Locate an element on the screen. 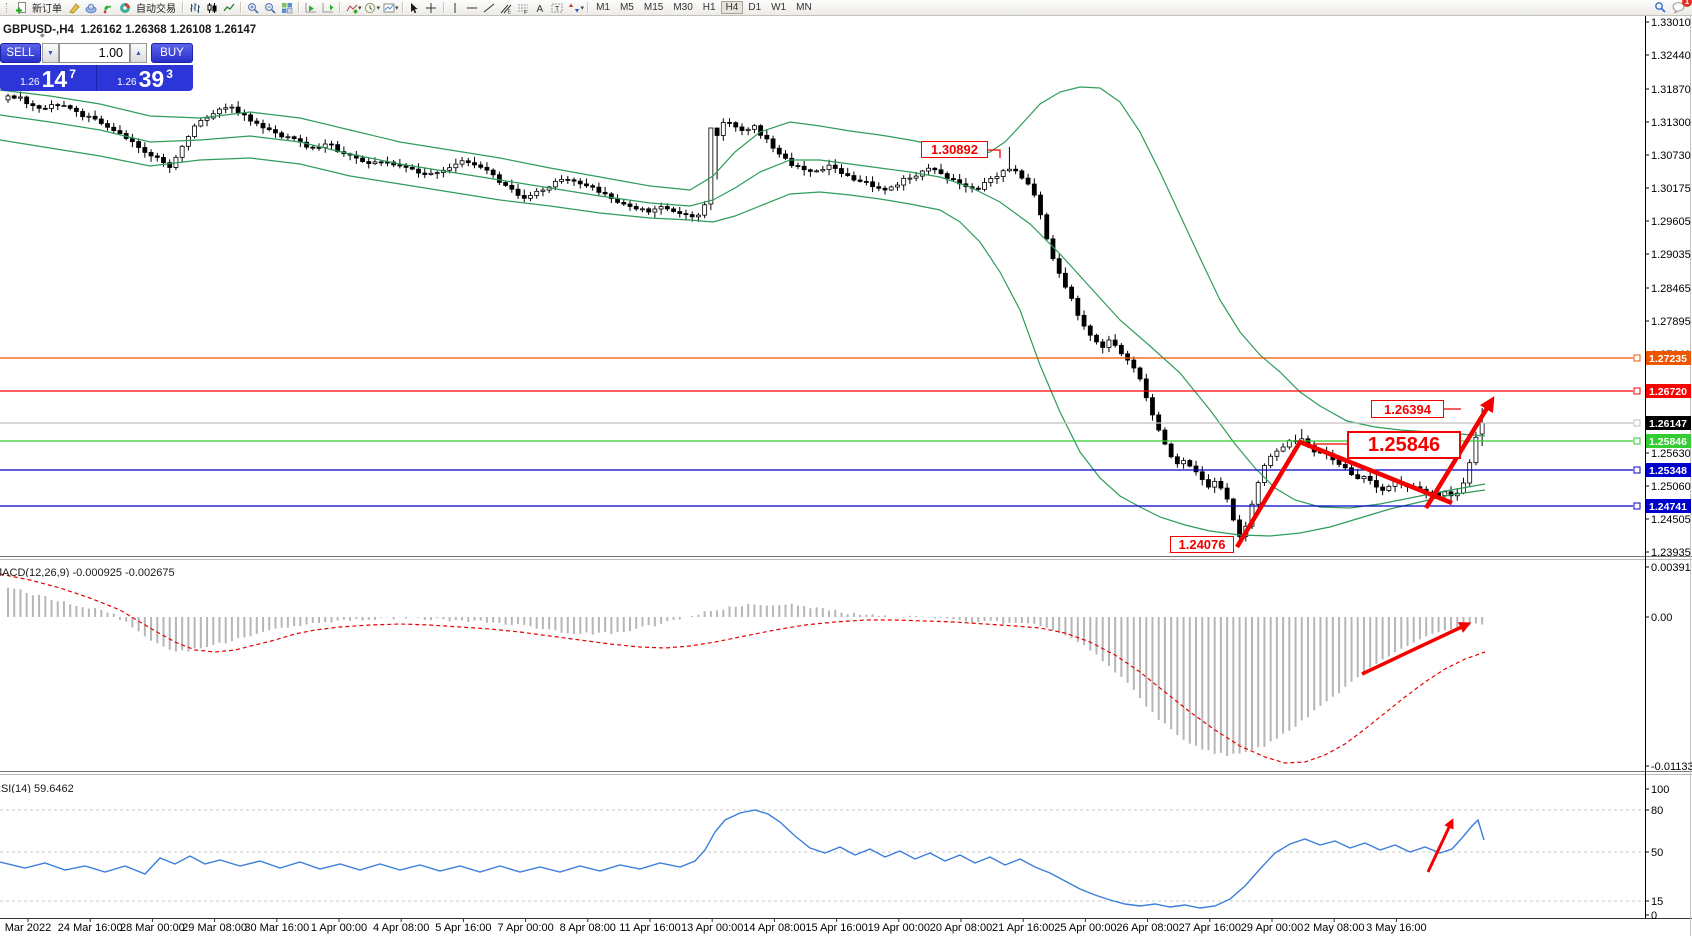 This screenshot has height=936, width=1692. trendline-icon is located at coordinates (489, 8).